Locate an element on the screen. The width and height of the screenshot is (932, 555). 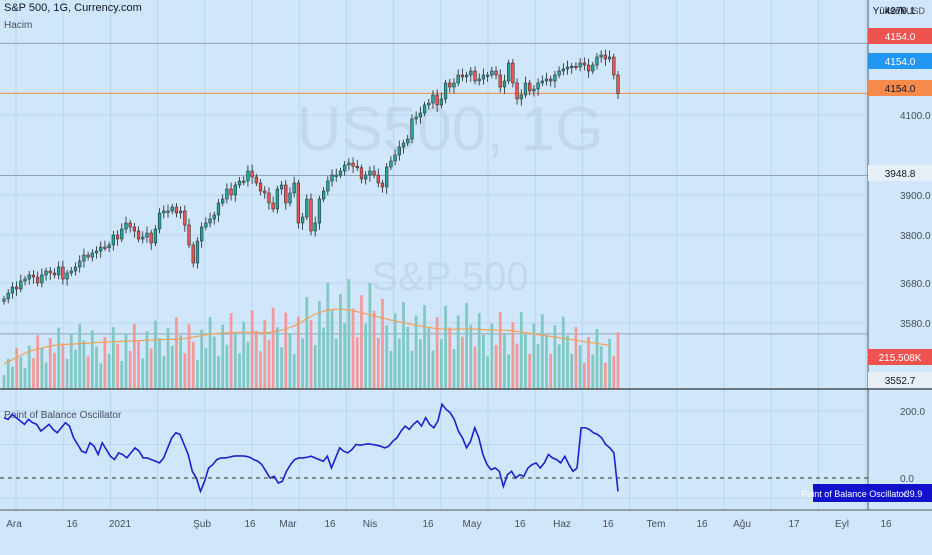
marker-symbol-value: 4154.0 is located at coordinates (900, 89).